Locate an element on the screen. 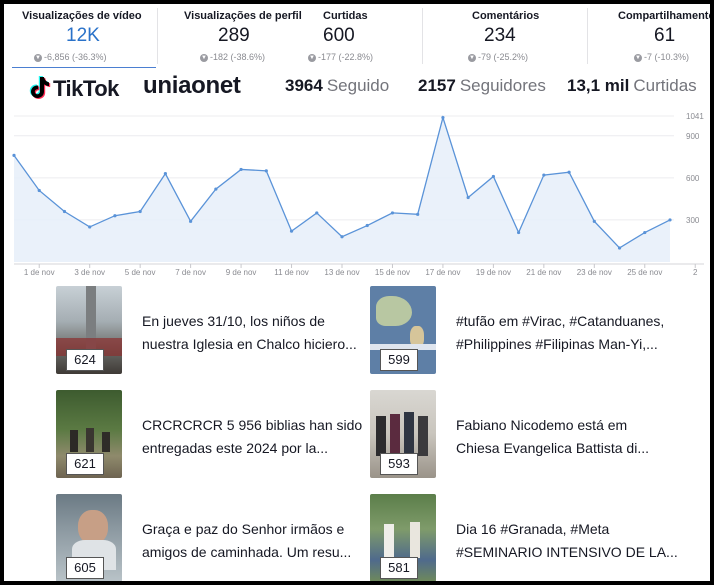 The image size is (714, 585). stat-label: Compartilhamentos is located at coordinates (664, 16).